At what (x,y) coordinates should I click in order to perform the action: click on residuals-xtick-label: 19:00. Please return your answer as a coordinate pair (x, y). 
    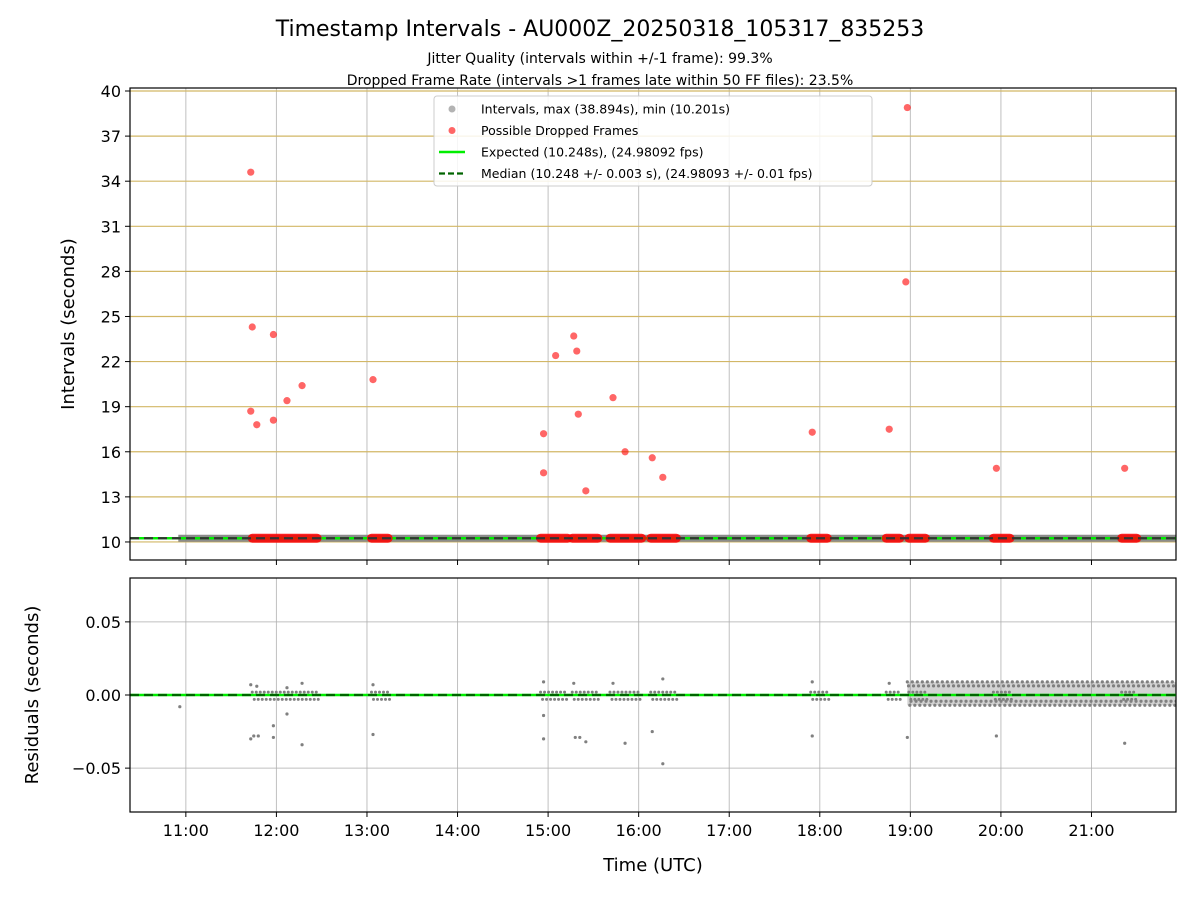
    Looking at the image, I should click on (910, 830).